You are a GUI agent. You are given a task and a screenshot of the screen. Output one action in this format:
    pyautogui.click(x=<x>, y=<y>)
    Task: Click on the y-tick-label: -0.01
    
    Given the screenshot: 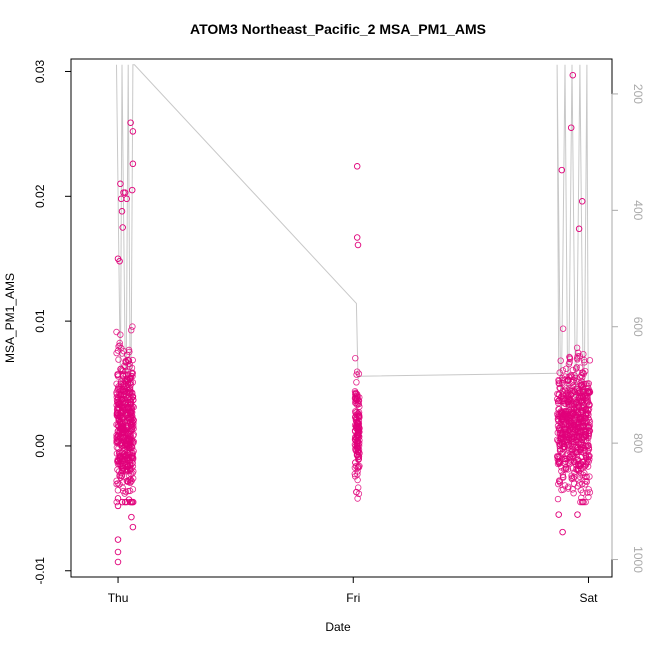 What is the action you would take?
    pyautogui.click(x=40, y=571)
    